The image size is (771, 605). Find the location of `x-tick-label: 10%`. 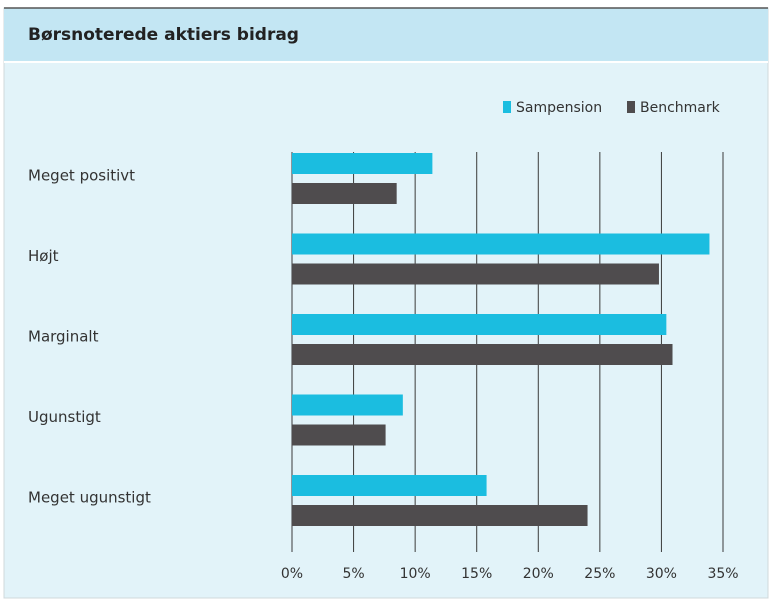

x-tick-label: 10% is located at coordinates (415, 574).